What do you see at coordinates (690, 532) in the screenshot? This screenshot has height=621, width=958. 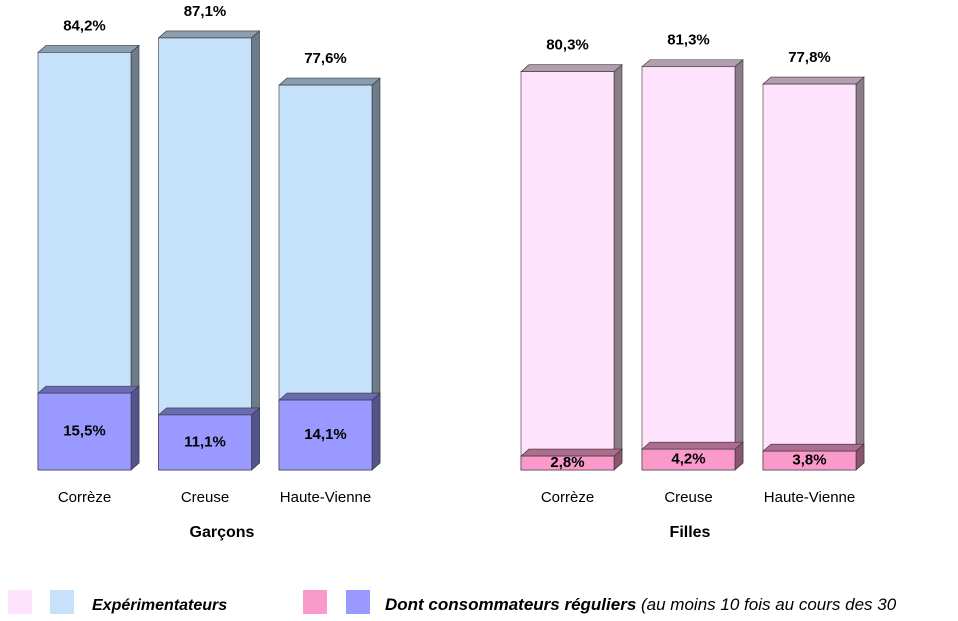 I see `x-axis-label: Filles` at bounding box center [690, 532].